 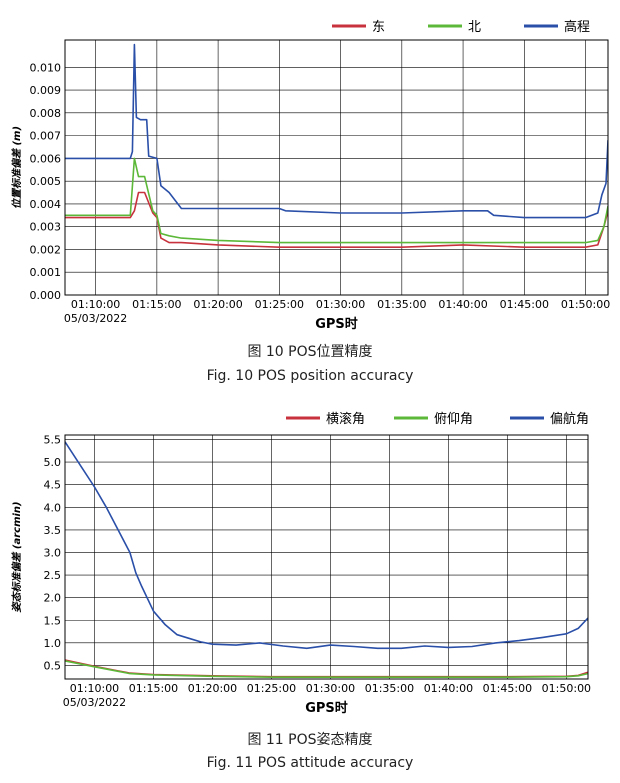 I want to click on y-axis-title: 位置标准偏差 (m), so click(x=17, y=167).